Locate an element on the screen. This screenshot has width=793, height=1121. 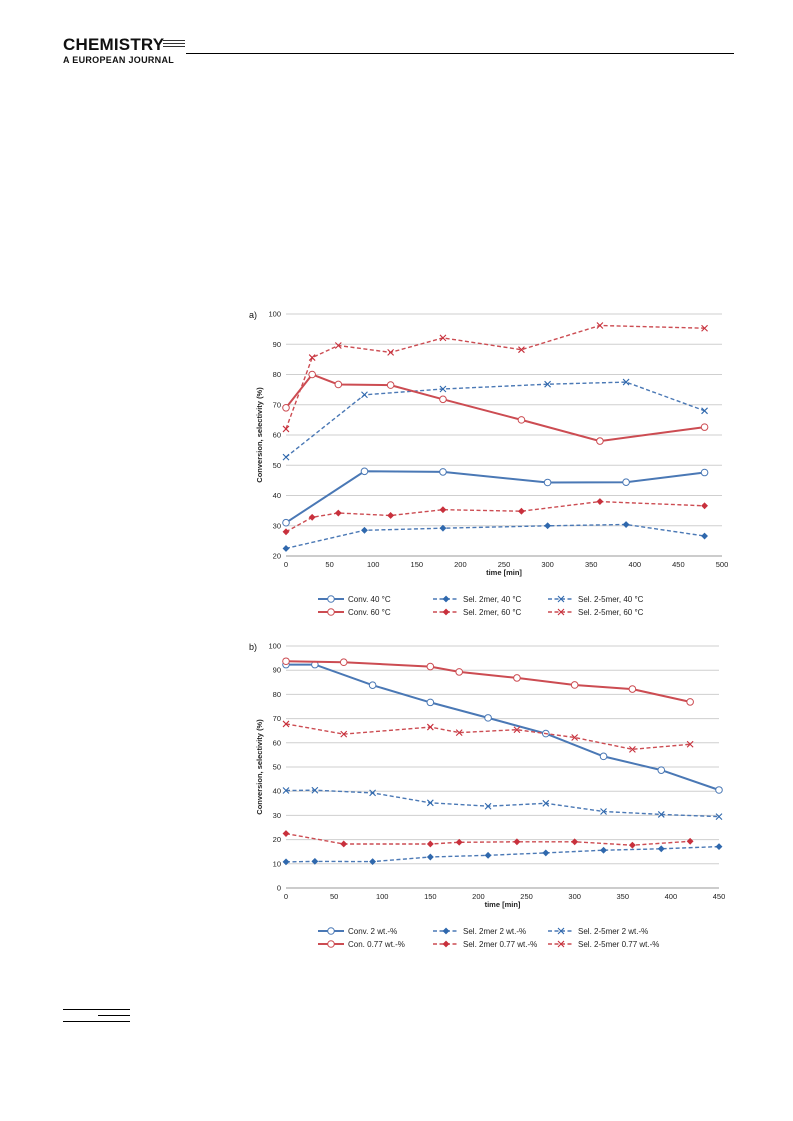
legend-item: Conv. 60 °C is located at coordinates (354, 612).